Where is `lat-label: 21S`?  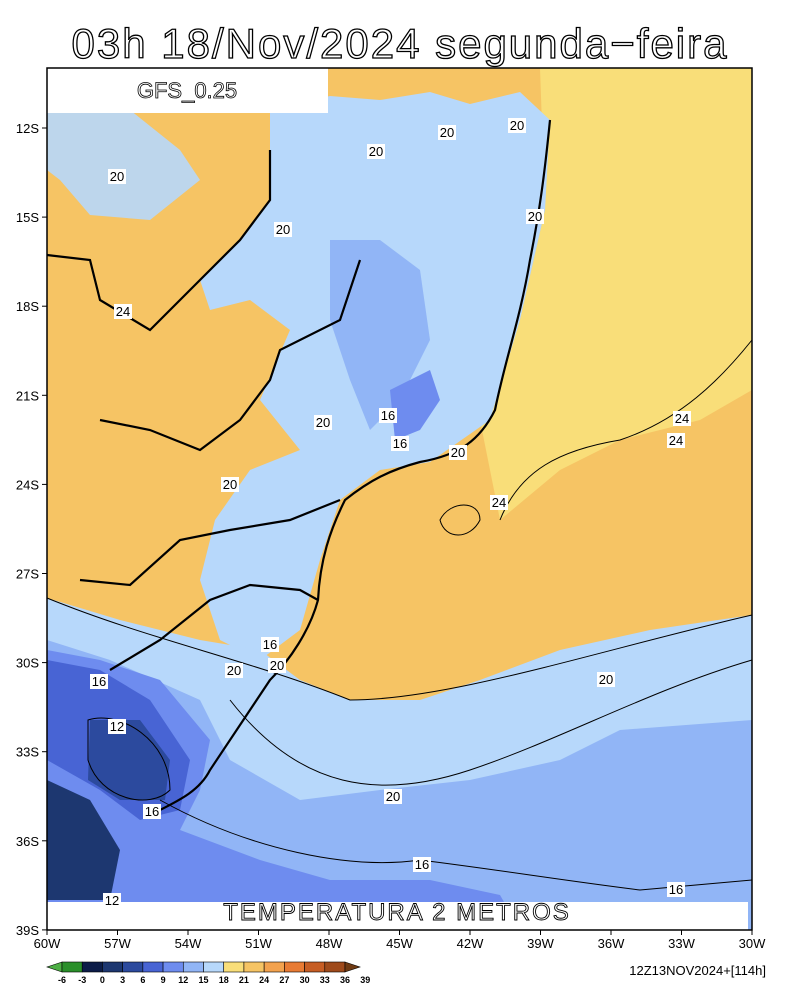
lat-label: 21S is located at coordinates (27, 395).